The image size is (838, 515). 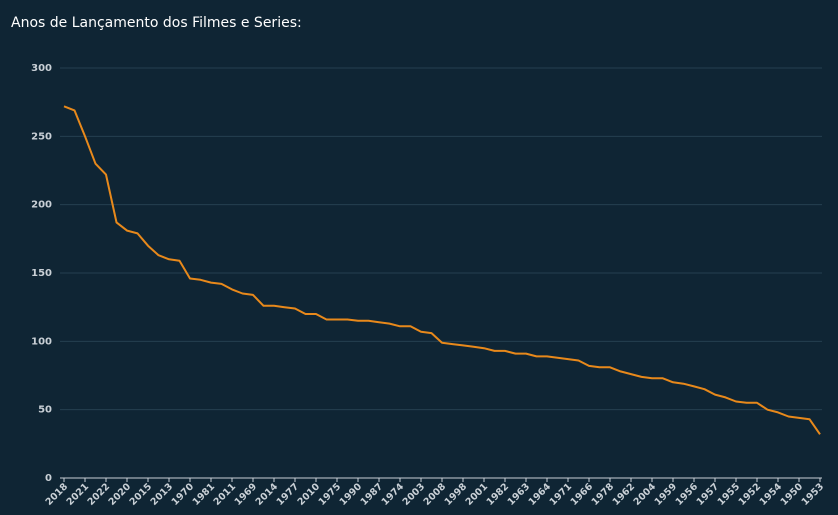 I want to click on x-tick-label: 2004, so click(x=645, y=494).